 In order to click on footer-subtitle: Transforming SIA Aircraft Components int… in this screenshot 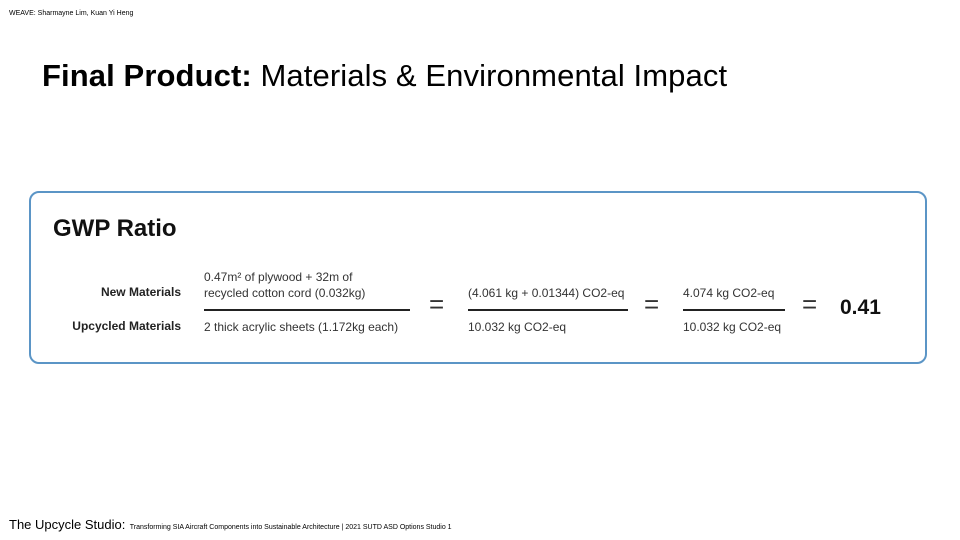, I will do `click(290, 527)`.